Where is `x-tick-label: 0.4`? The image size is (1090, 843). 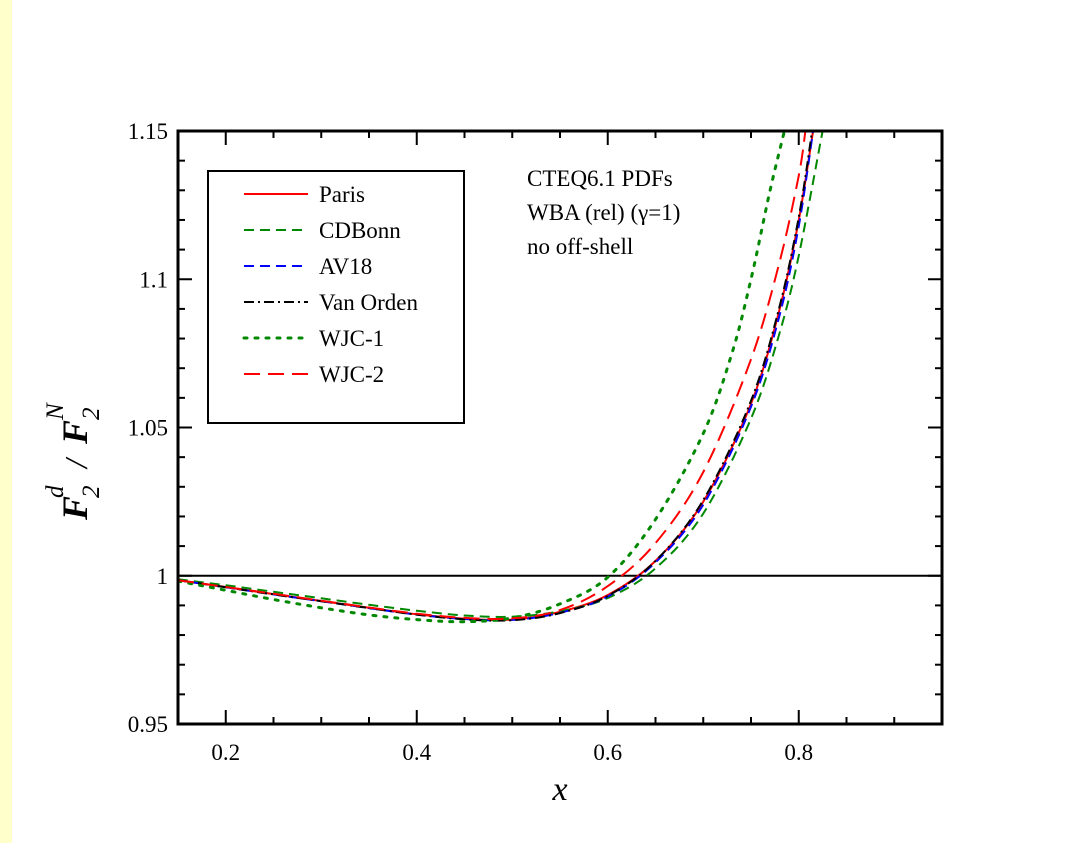 x-tick-label: 0.4 is located at coordinates (416, 752).